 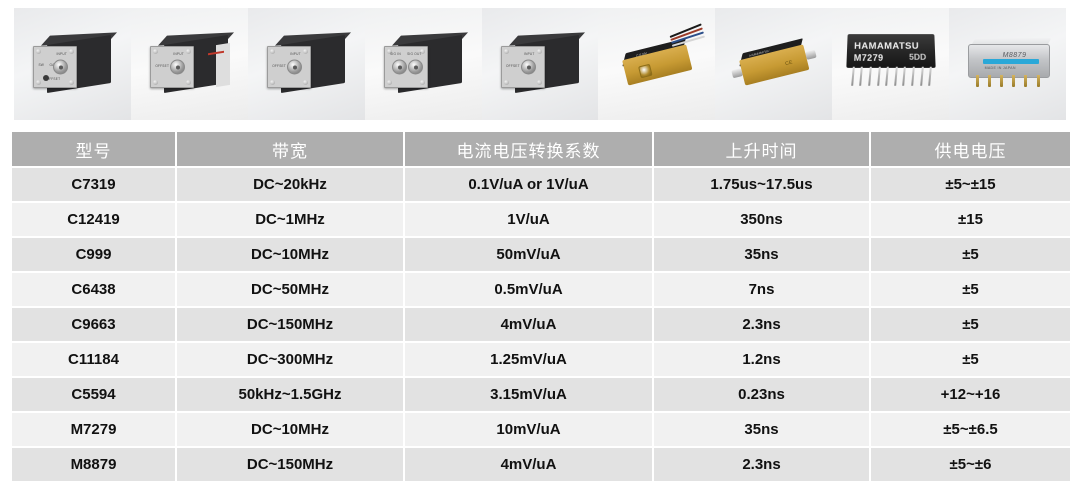 What do you see at coordinates (290, 359) in the screenshot?
I see `cell-bandwidth: DC~300MHz` at bounding box center [290, 359].